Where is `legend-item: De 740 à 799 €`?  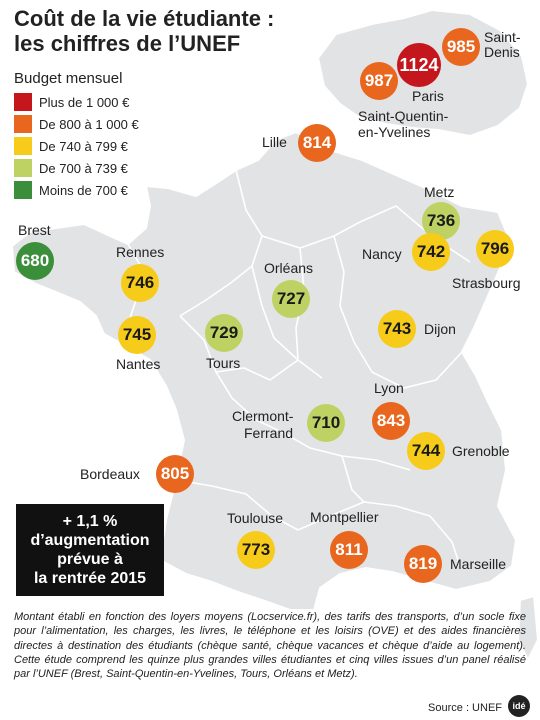 legend-item: De 740 à 799 € is located at coordinates (76, 146).